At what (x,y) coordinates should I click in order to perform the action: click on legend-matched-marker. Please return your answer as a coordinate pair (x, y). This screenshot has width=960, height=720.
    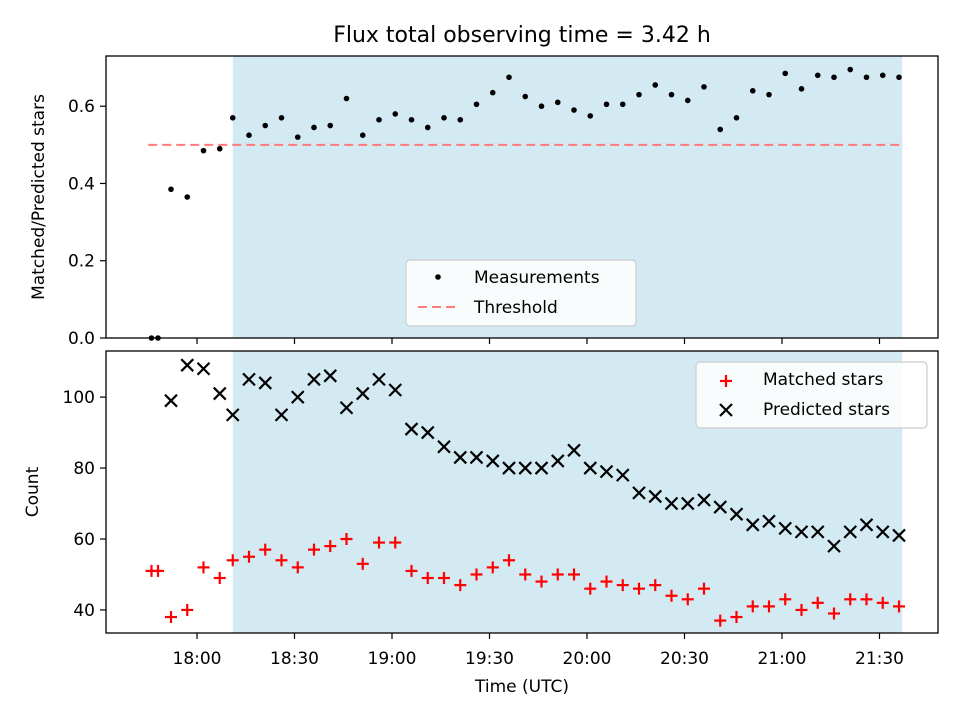
    Looking at the image, I should click on (726, 381).